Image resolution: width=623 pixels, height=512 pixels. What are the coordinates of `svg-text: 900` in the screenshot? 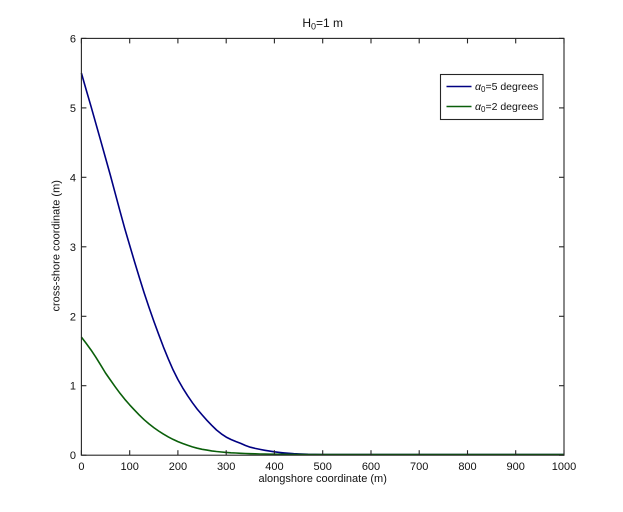 It's located at (516, 467).